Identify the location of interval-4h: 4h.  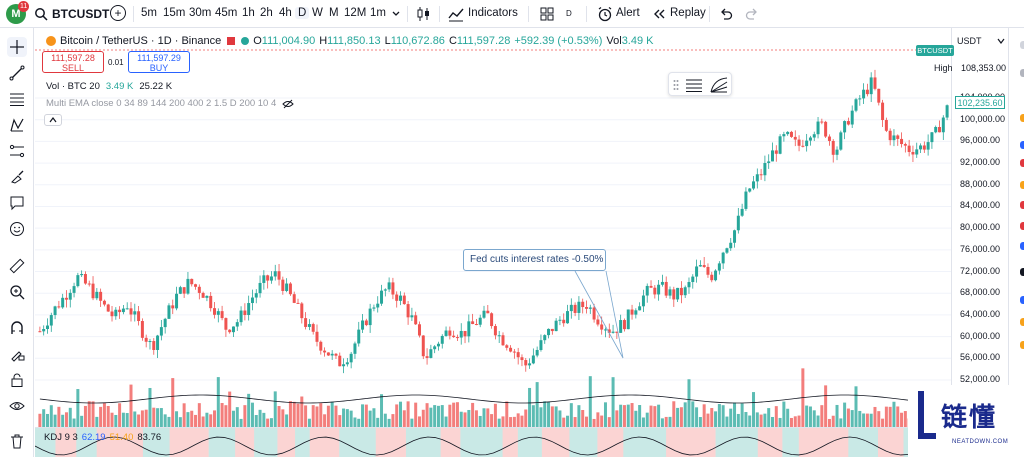
(285, 13).